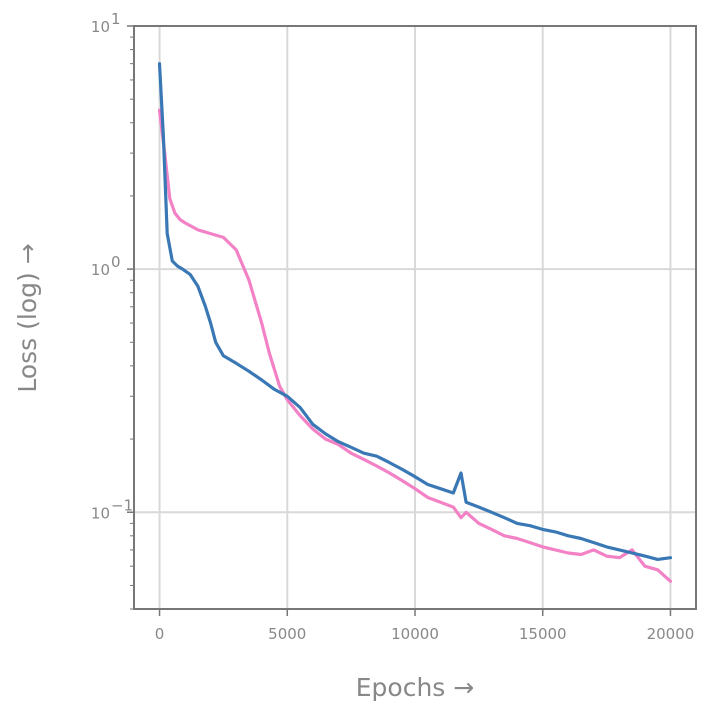 The width and height of the screenshot is (718, 716). Describe the element at coordinates (415, 634) in the screenshot. I see `x-tick-label: 10000` at that location.